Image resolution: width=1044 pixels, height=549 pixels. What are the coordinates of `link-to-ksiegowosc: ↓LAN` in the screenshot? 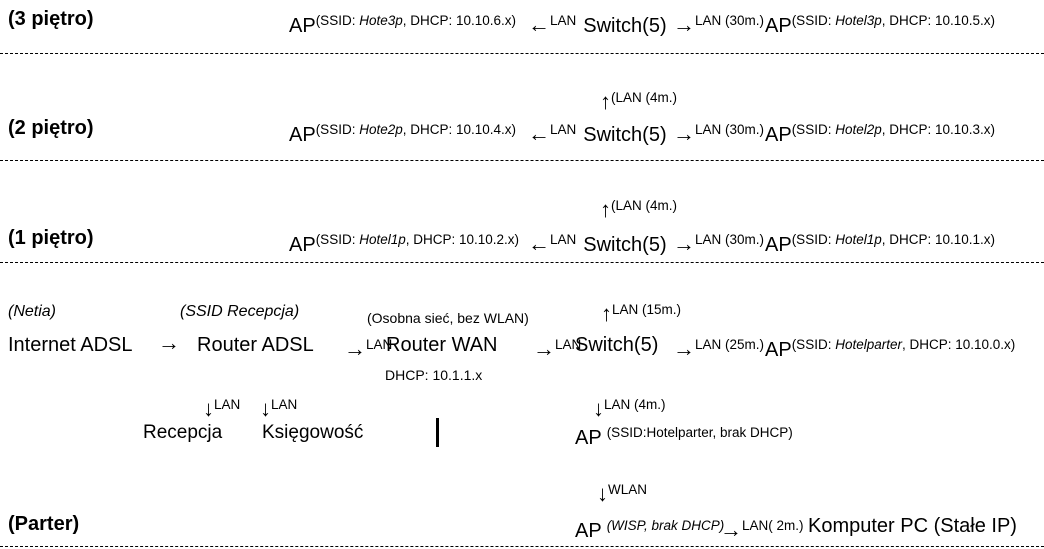 It's located at (278, 407).